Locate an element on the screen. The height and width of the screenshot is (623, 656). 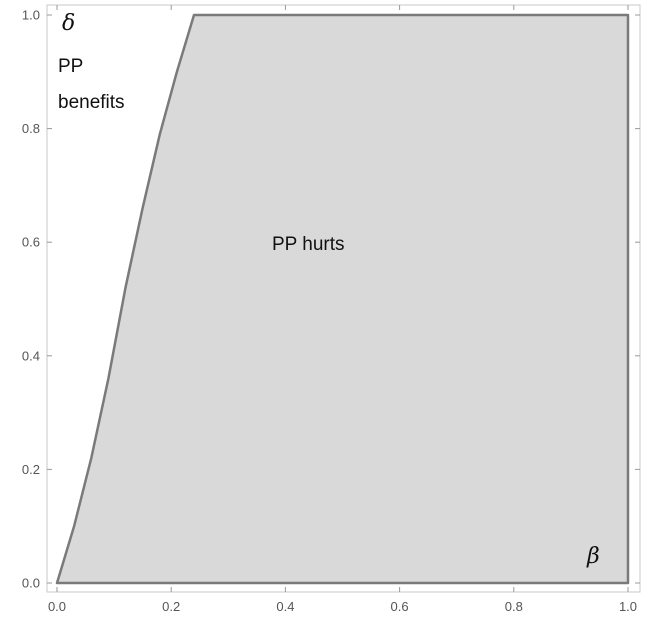
x-tick-label: 0.8 is located at coordinates (514, 606).